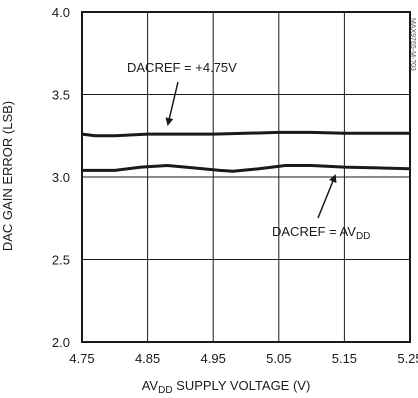 The width and height of the screenshot is (418, 398). What do you see at coordinates (213, 358) in the screenshot?
I see `x-tick-label: 4.95` at bounding box center [213, 358].